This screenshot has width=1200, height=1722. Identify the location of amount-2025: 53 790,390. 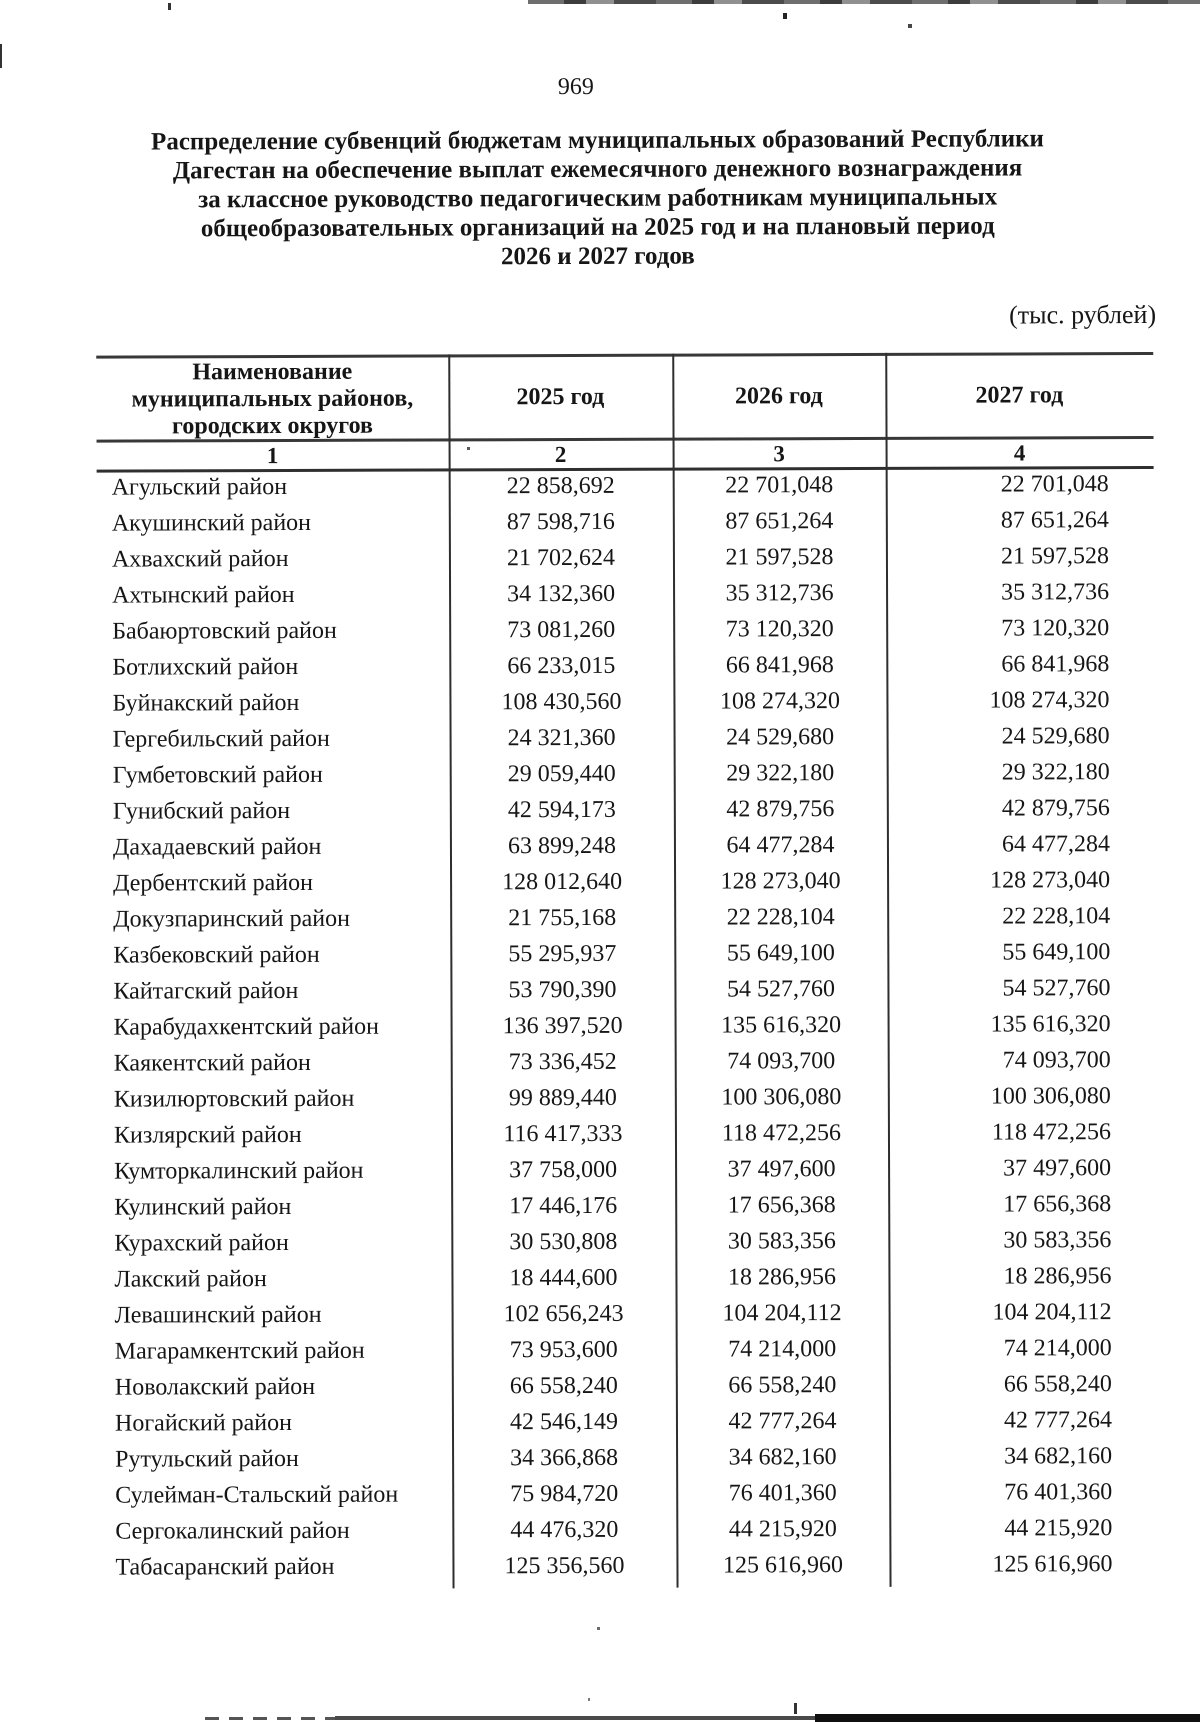
(562, 990).